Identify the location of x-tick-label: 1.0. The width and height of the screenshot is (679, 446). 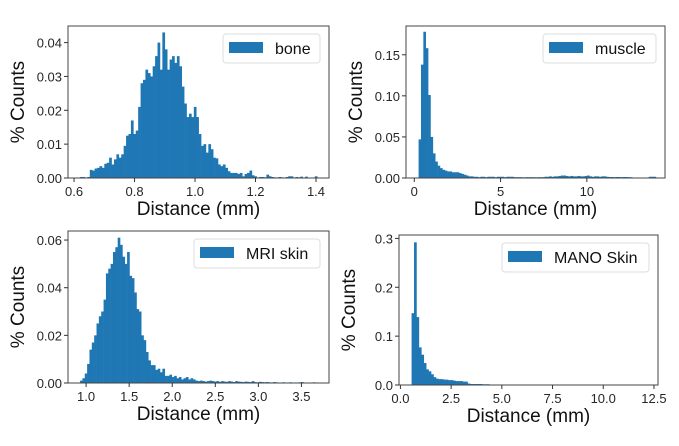
(195, 191).